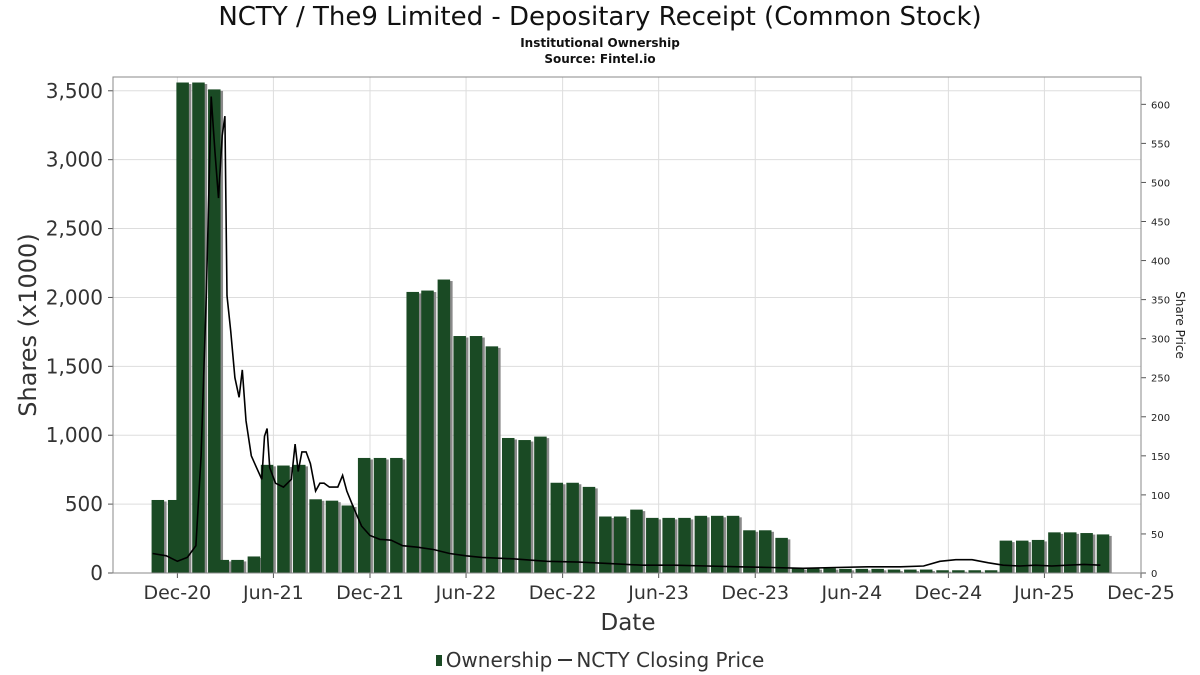  Describe the element at coordinates (1160, 418) in the screenshot. I see `y2-tick-label: 200` at that location.